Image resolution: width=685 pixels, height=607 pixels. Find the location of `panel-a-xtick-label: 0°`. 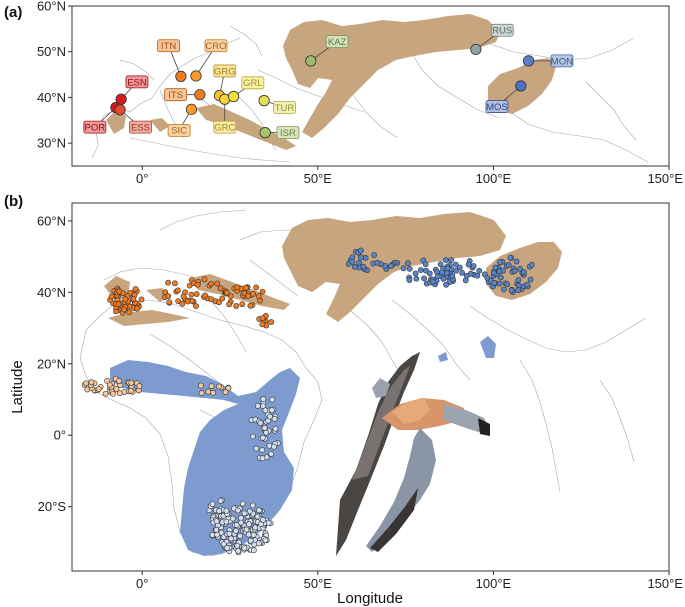

panel-a-xtick-label: 0° is located at coordinates (142, 178).